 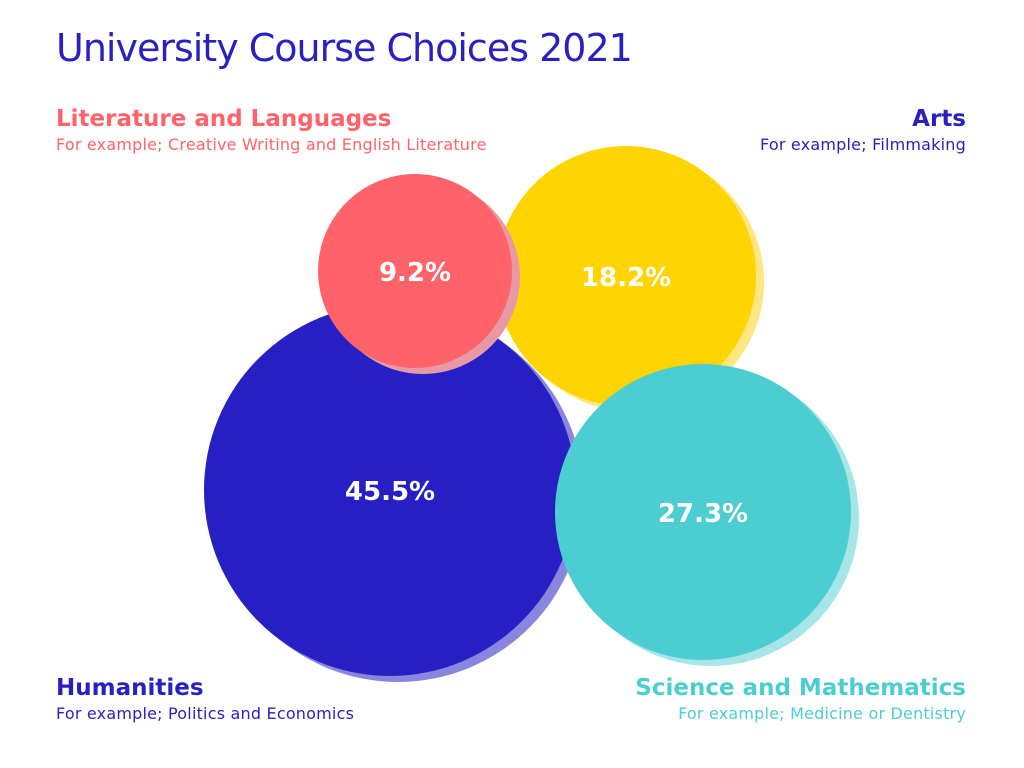 I want to click on bubble-circle-literature-and-languages, so click(x=415, y=271).